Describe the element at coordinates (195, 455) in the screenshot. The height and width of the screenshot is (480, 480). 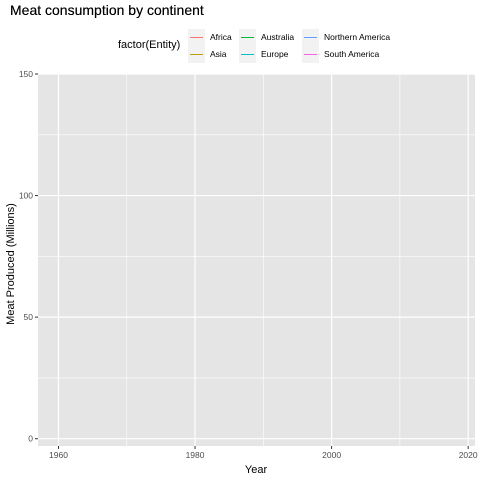
I see `x-tick-label: 1980` at that location.